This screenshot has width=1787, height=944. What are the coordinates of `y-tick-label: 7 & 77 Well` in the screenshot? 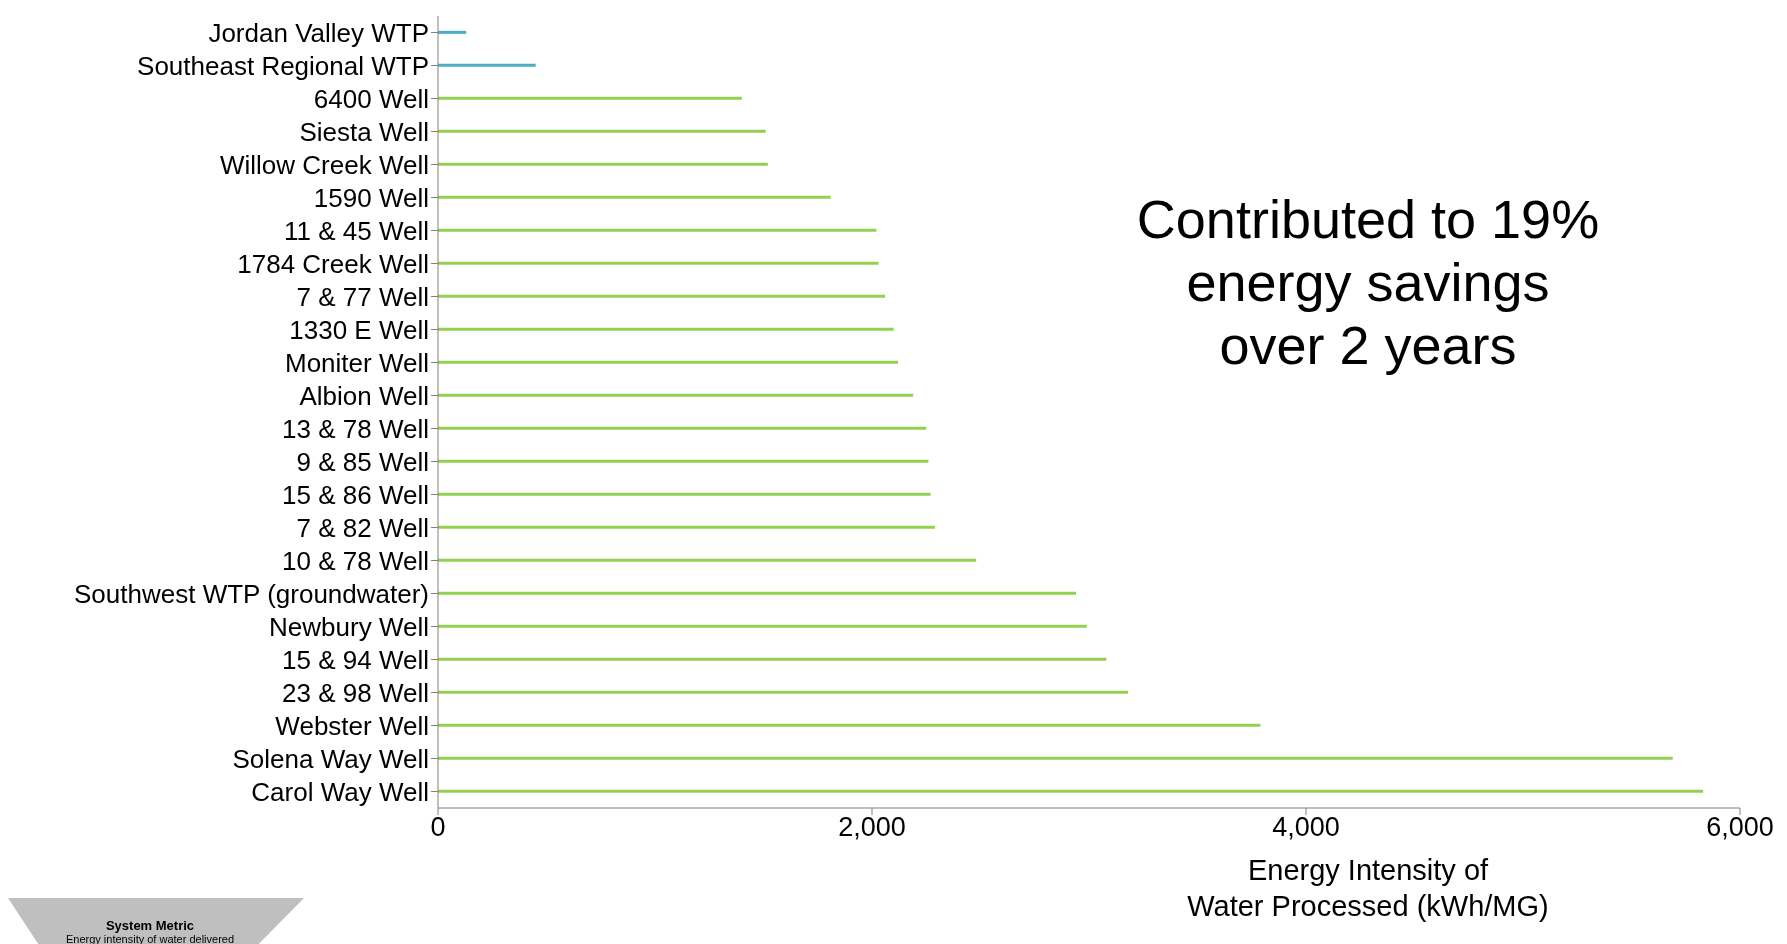 It's located at (362, 296).